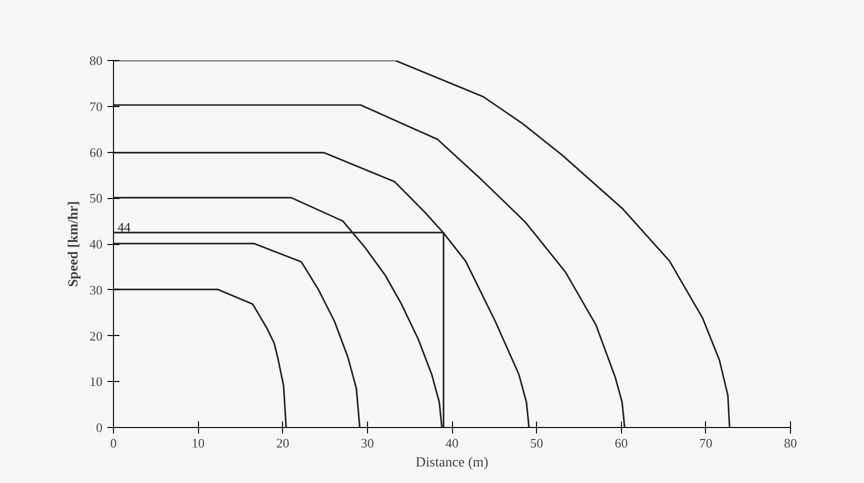 The image size is (864, 483). What do you see at coordinates (96, 60) in the screenshot?
I see `y-tick-label: 80` at bounding box center [96, 60].